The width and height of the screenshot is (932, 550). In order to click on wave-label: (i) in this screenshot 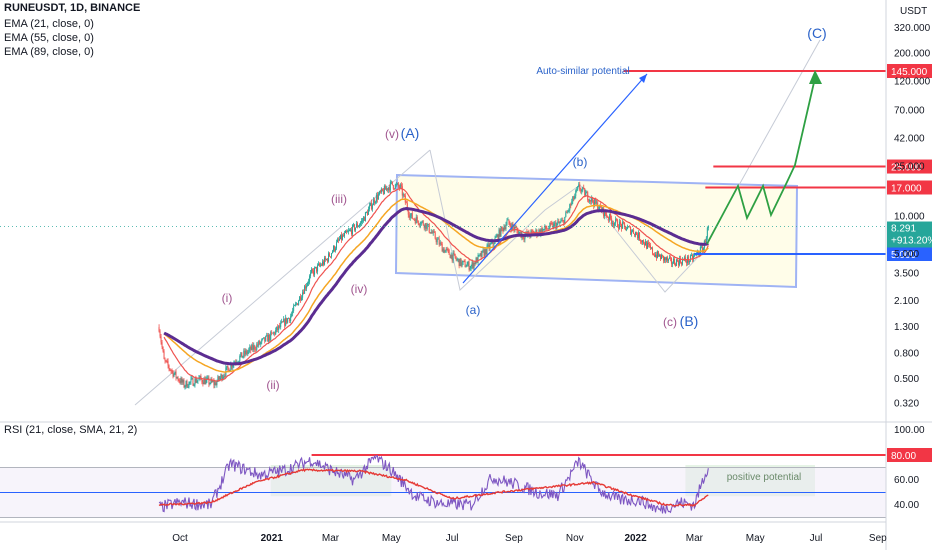, I will do `click(227, 298)`.